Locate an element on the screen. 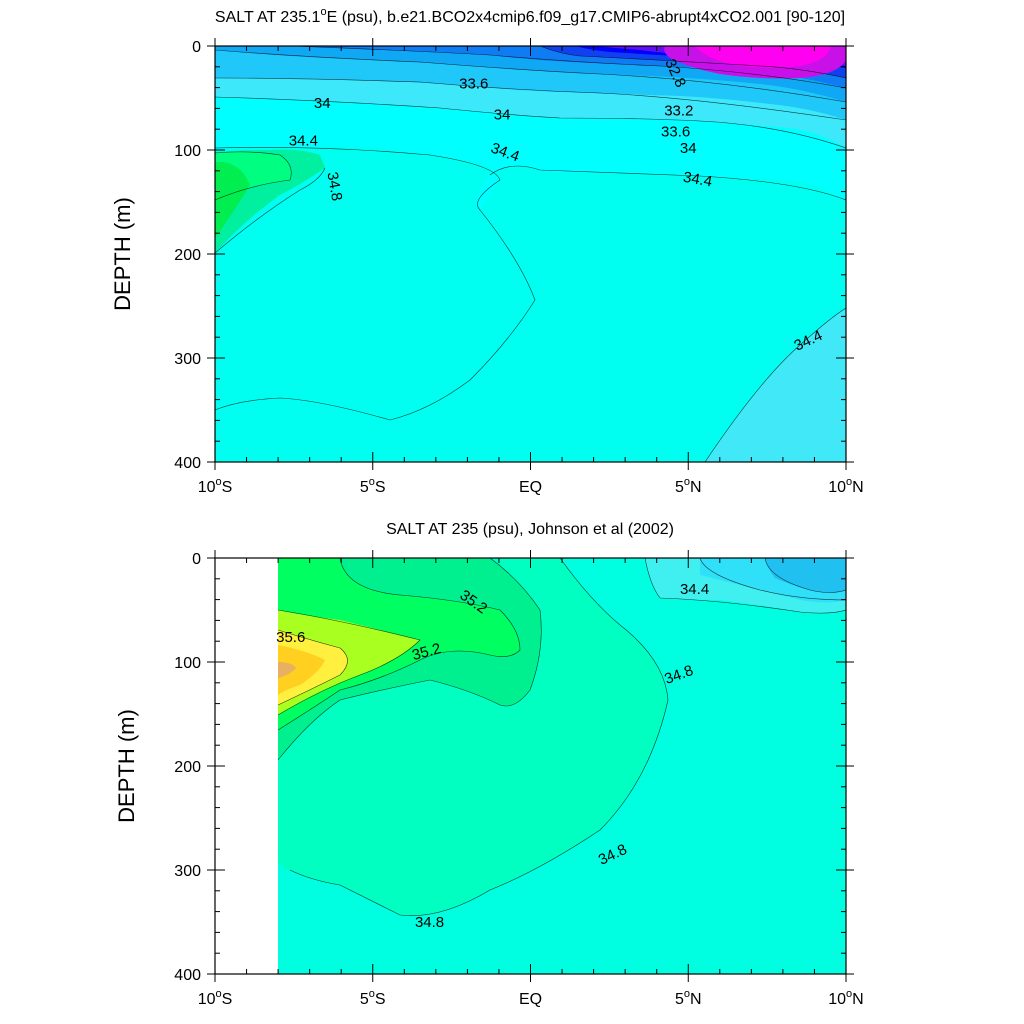 The height and width of the screenshot is (1024, 1024). contour-label-text: 35.6 is located at coordinates (290, 637).